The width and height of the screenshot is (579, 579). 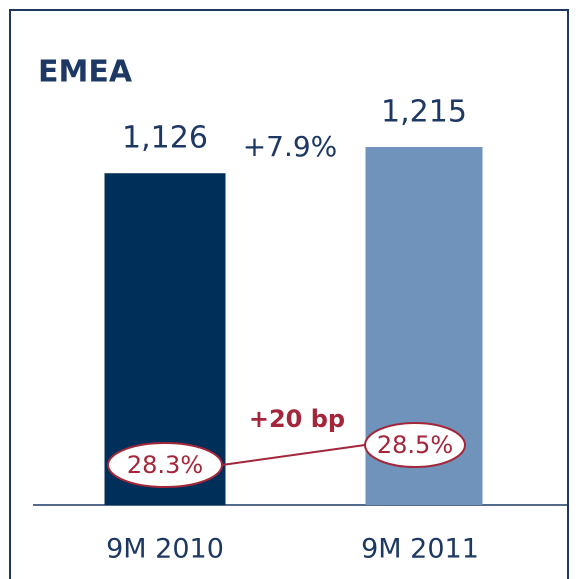 I want to click on growth-annotation: +7.9%, so click(x=290, y=146).